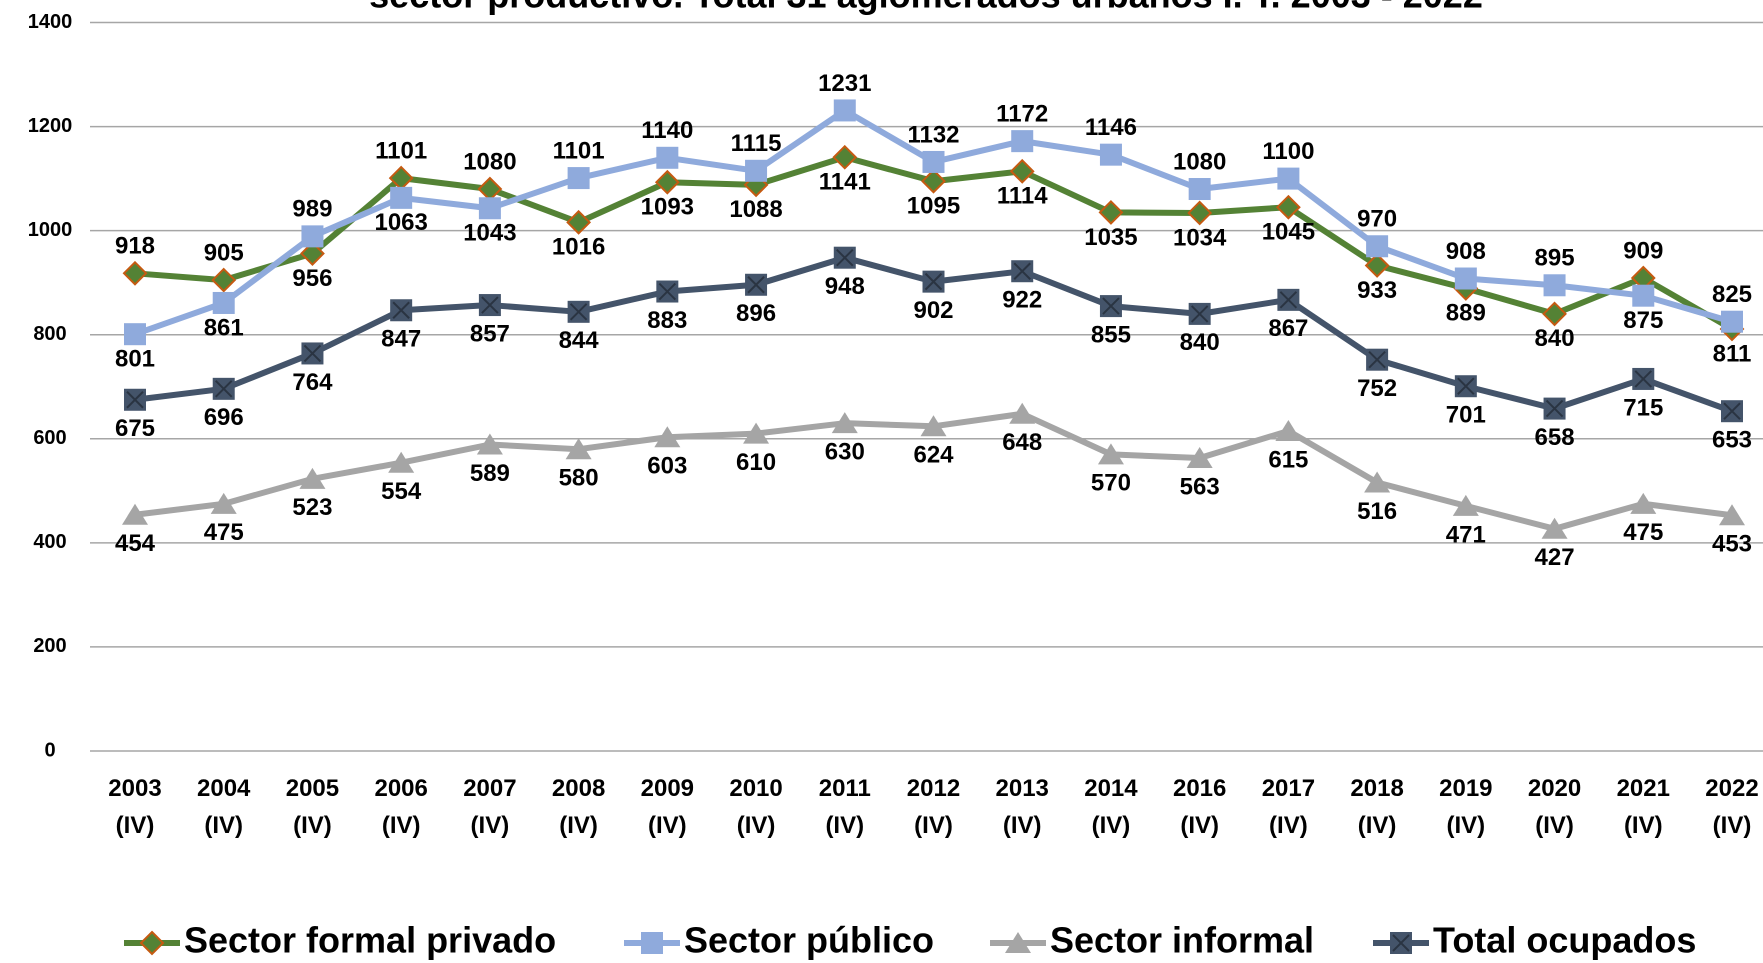 This screenshot has height=963, width=1763. What do you see at coordinates (1466, 313) in the screenshot?
I see `data-label: 889` at bounding box center [1466, 313].